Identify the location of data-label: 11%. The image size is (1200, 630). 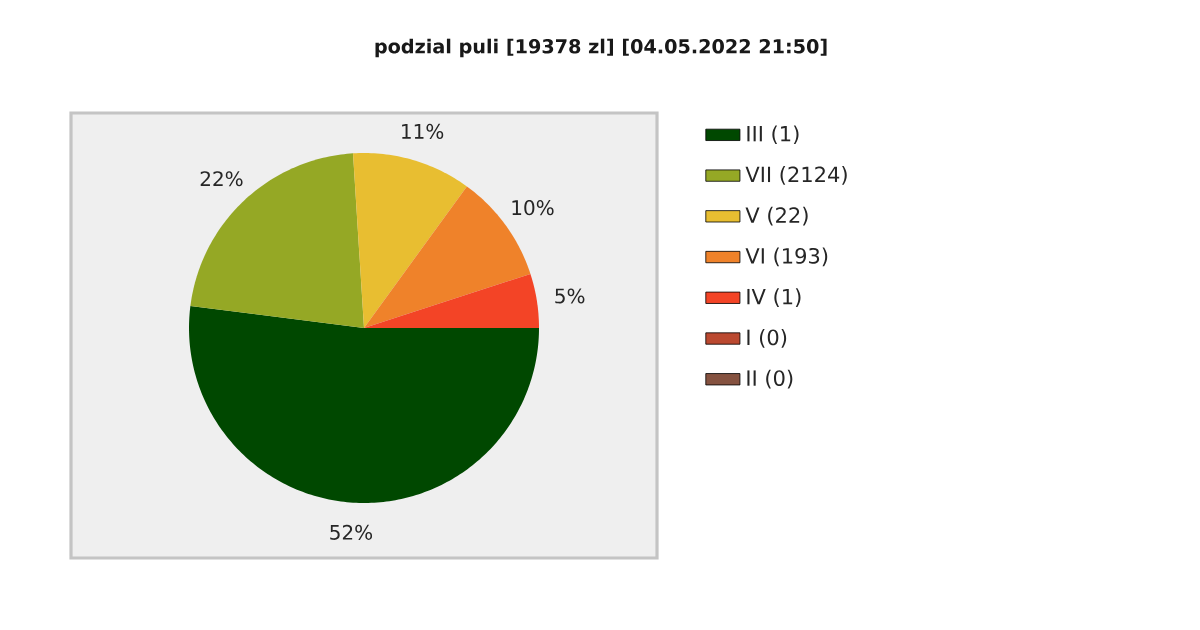
(423, 131).